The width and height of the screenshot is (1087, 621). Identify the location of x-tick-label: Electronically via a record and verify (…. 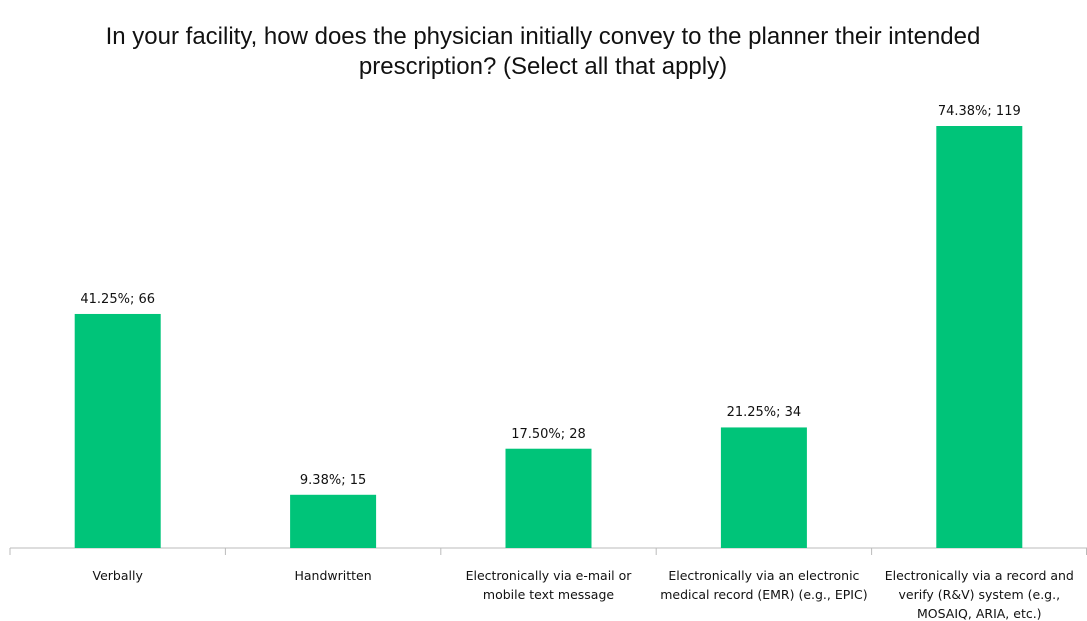
(979, 594).